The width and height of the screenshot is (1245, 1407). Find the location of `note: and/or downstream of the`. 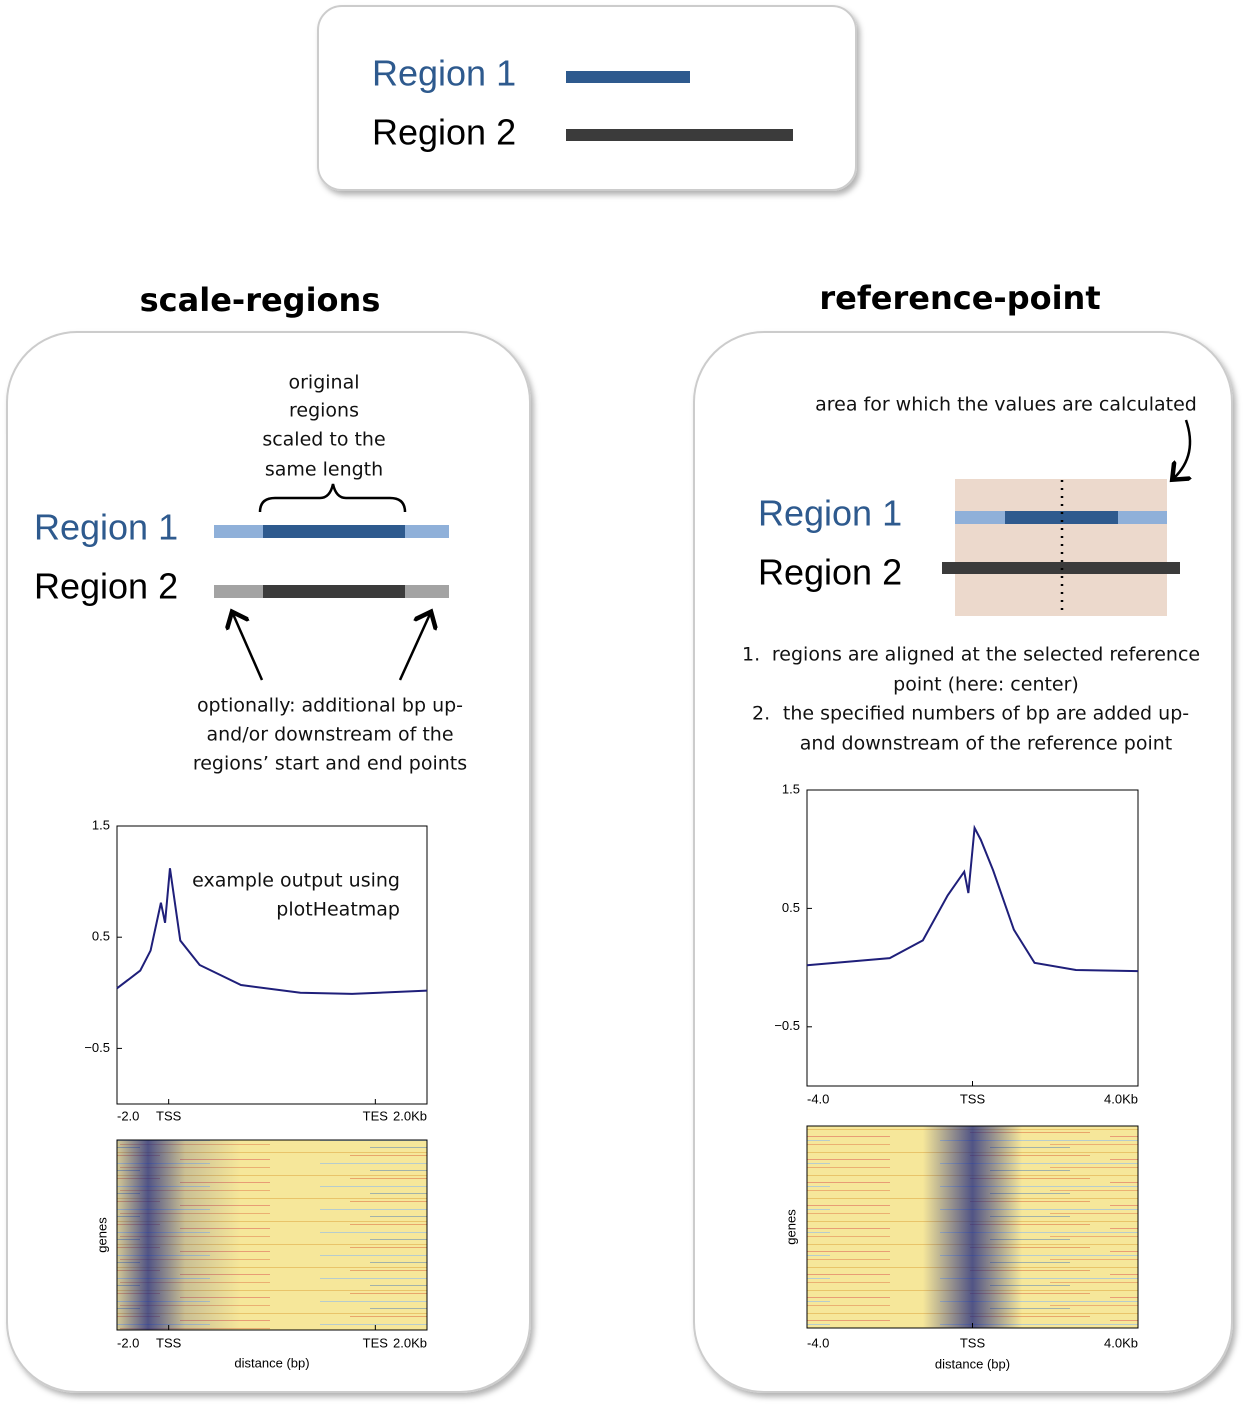

note: and/or downstream of the is located at coordinates (329, 735).